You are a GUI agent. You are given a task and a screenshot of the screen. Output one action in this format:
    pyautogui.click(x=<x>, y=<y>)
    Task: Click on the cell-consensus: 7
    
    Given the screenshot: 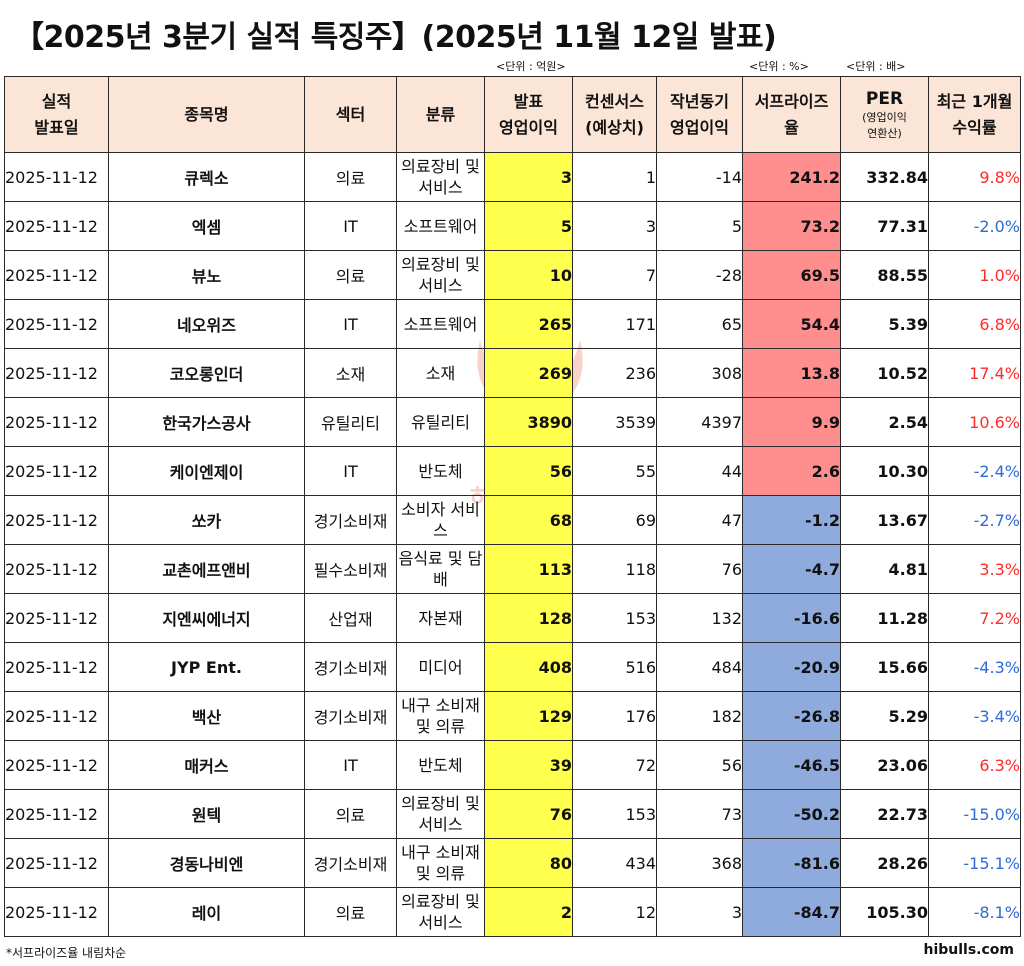 What is the action you would take?
    pyautogui.click(x=614, y=275)
    